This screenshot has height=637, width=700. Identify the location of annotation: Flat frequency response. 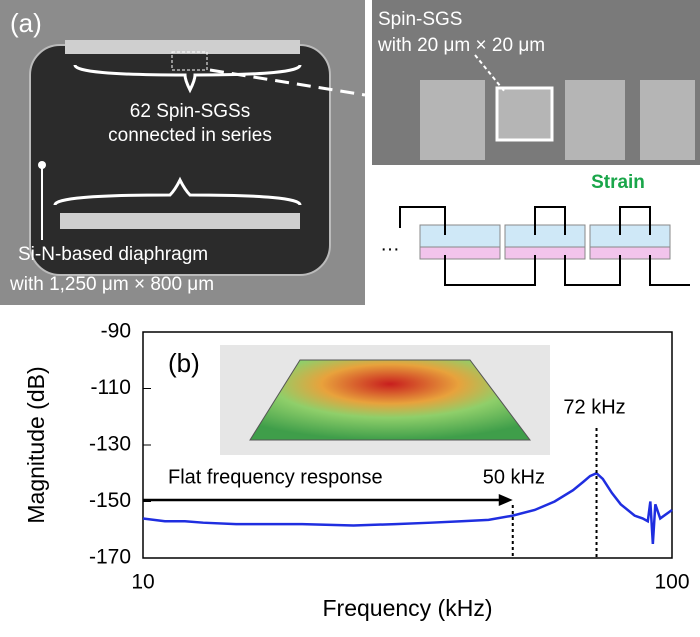
(275, 477).